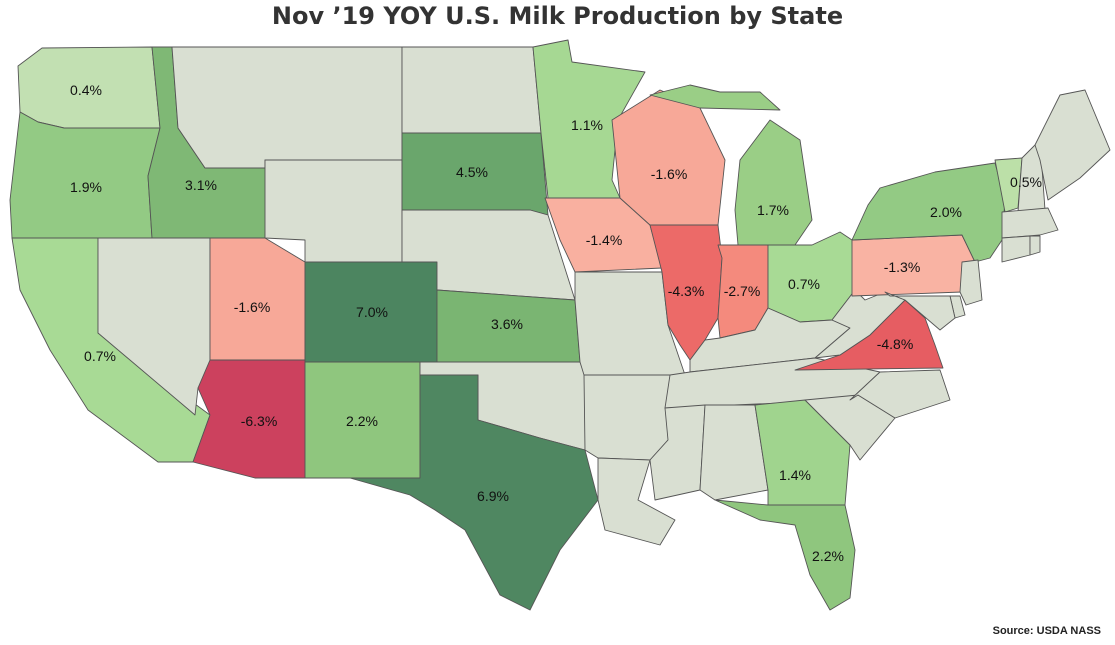  What do you see at coordinates (1035, 245) in the screenshot?
I see `state-ri` at bounding box center [1035, 245].